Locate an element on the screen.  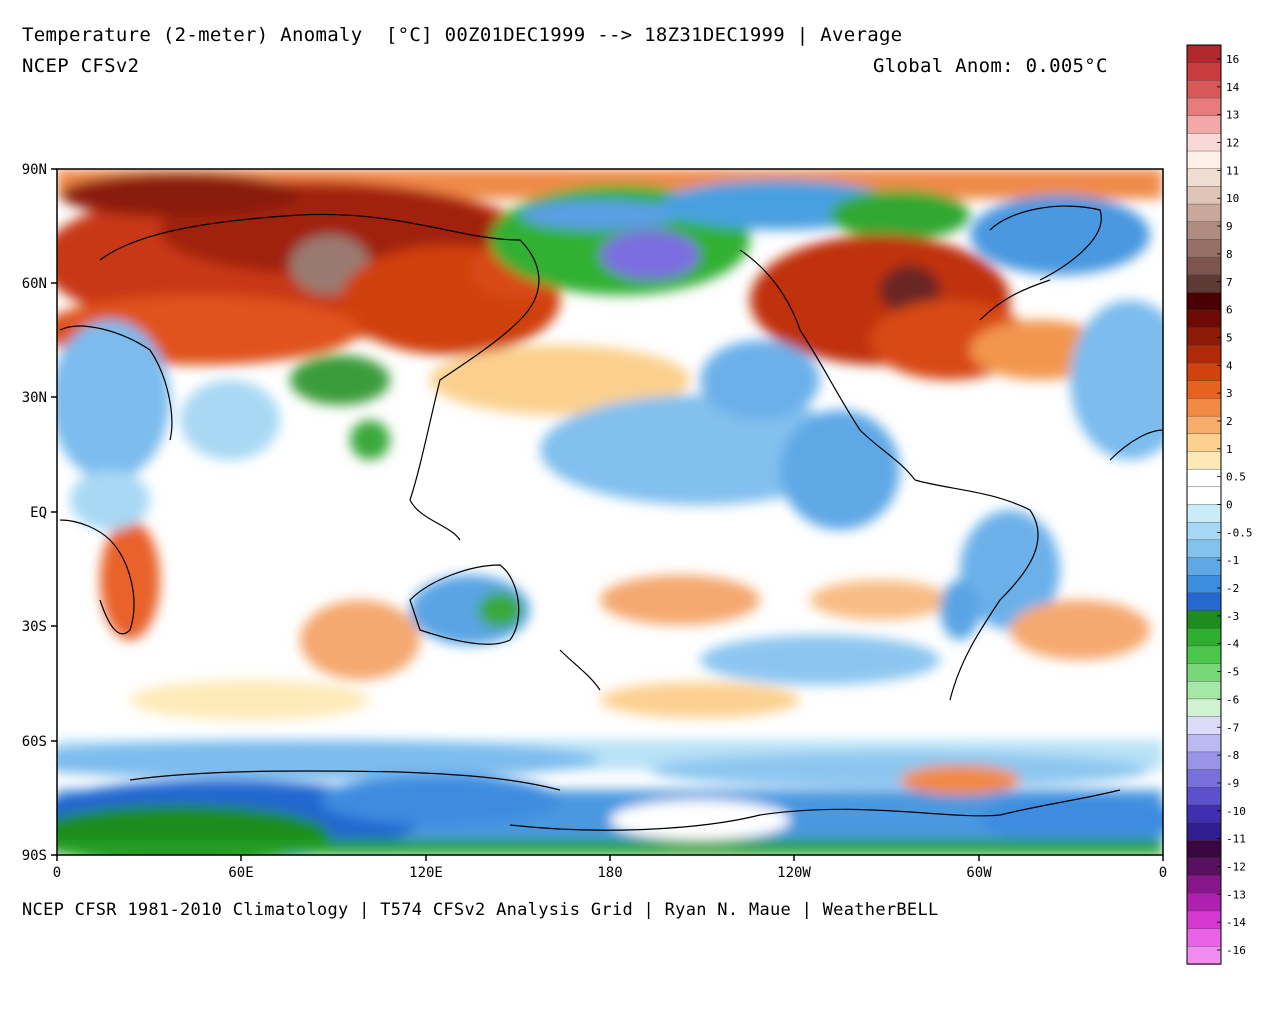
lat-label: 30S is located at coordinates (34, 627).